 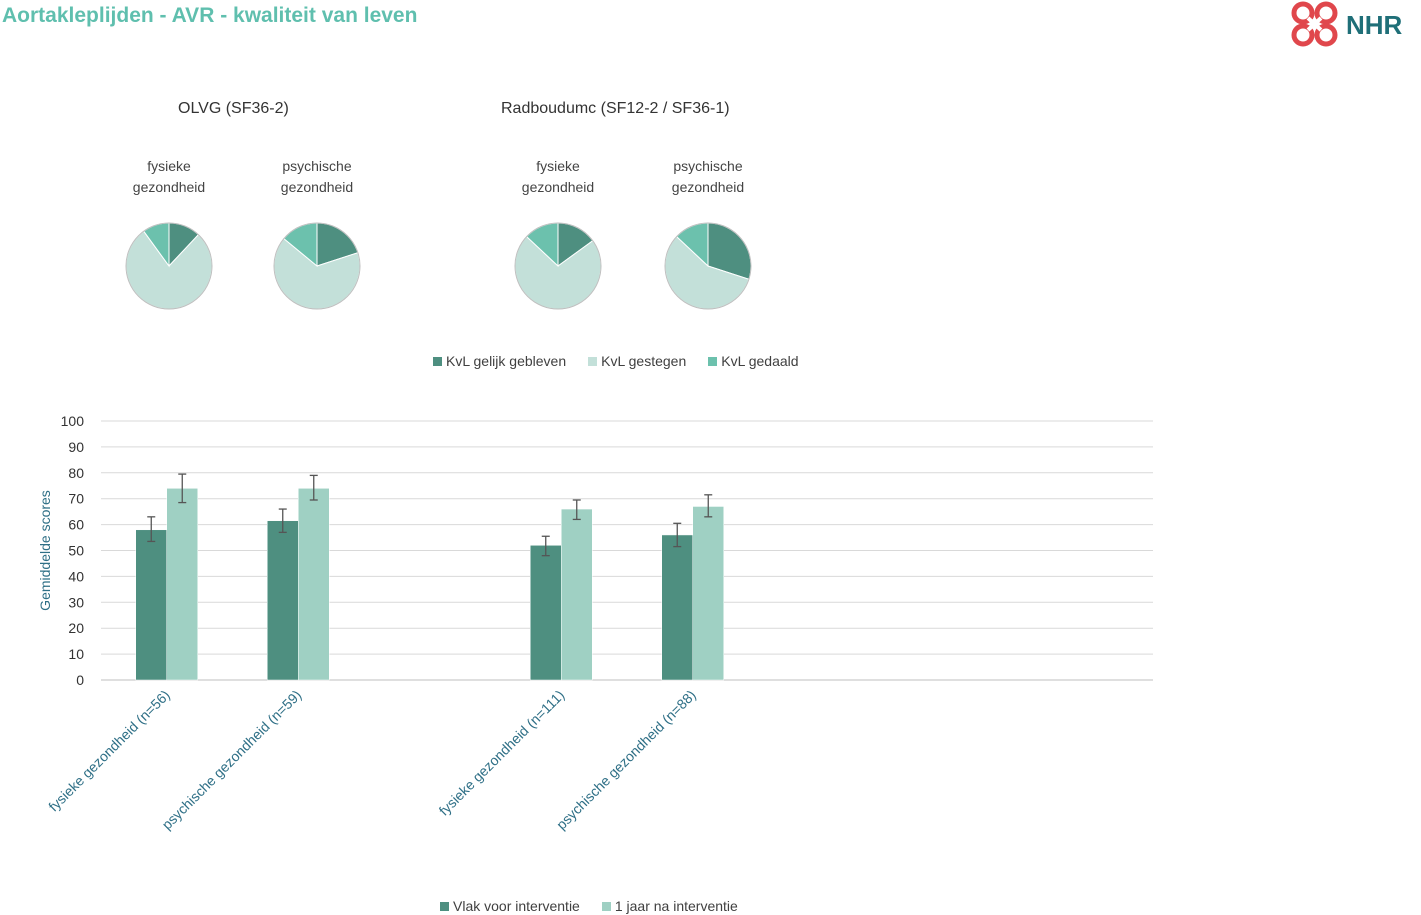 I want to click on legend-label-voor: Vlak voor interventie, so click(x=516, y=906).